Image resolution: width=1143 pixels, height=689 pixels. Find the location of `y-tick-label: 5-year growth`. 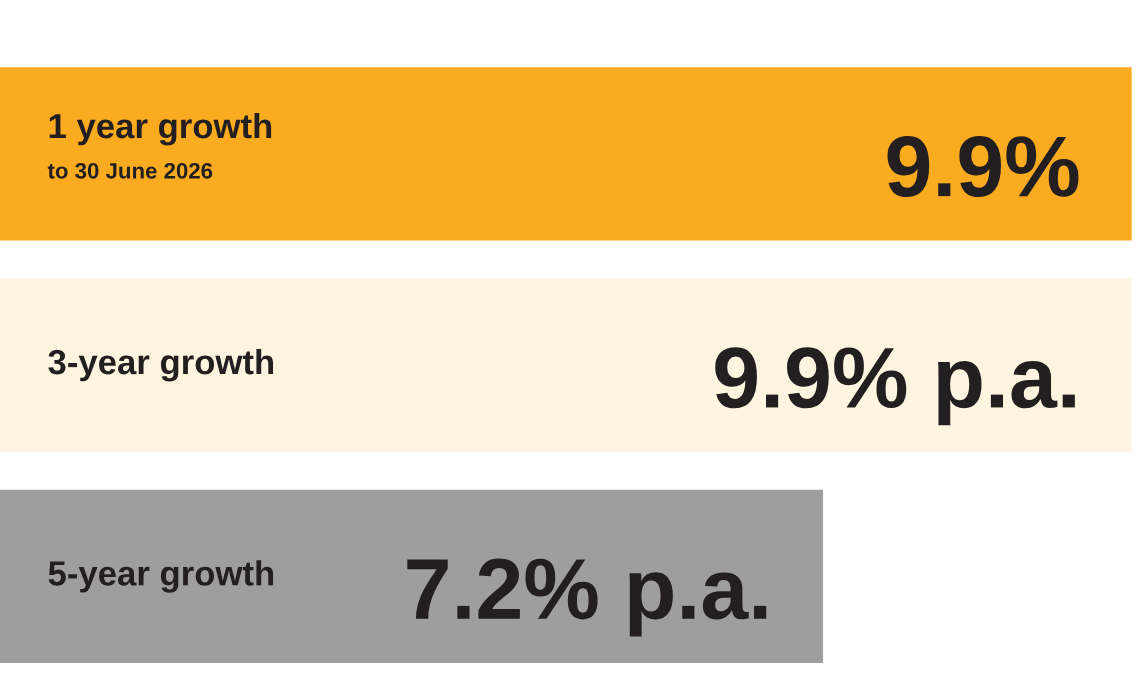

y-tick-label: 5-year growth is located at coordinates (161, 576).